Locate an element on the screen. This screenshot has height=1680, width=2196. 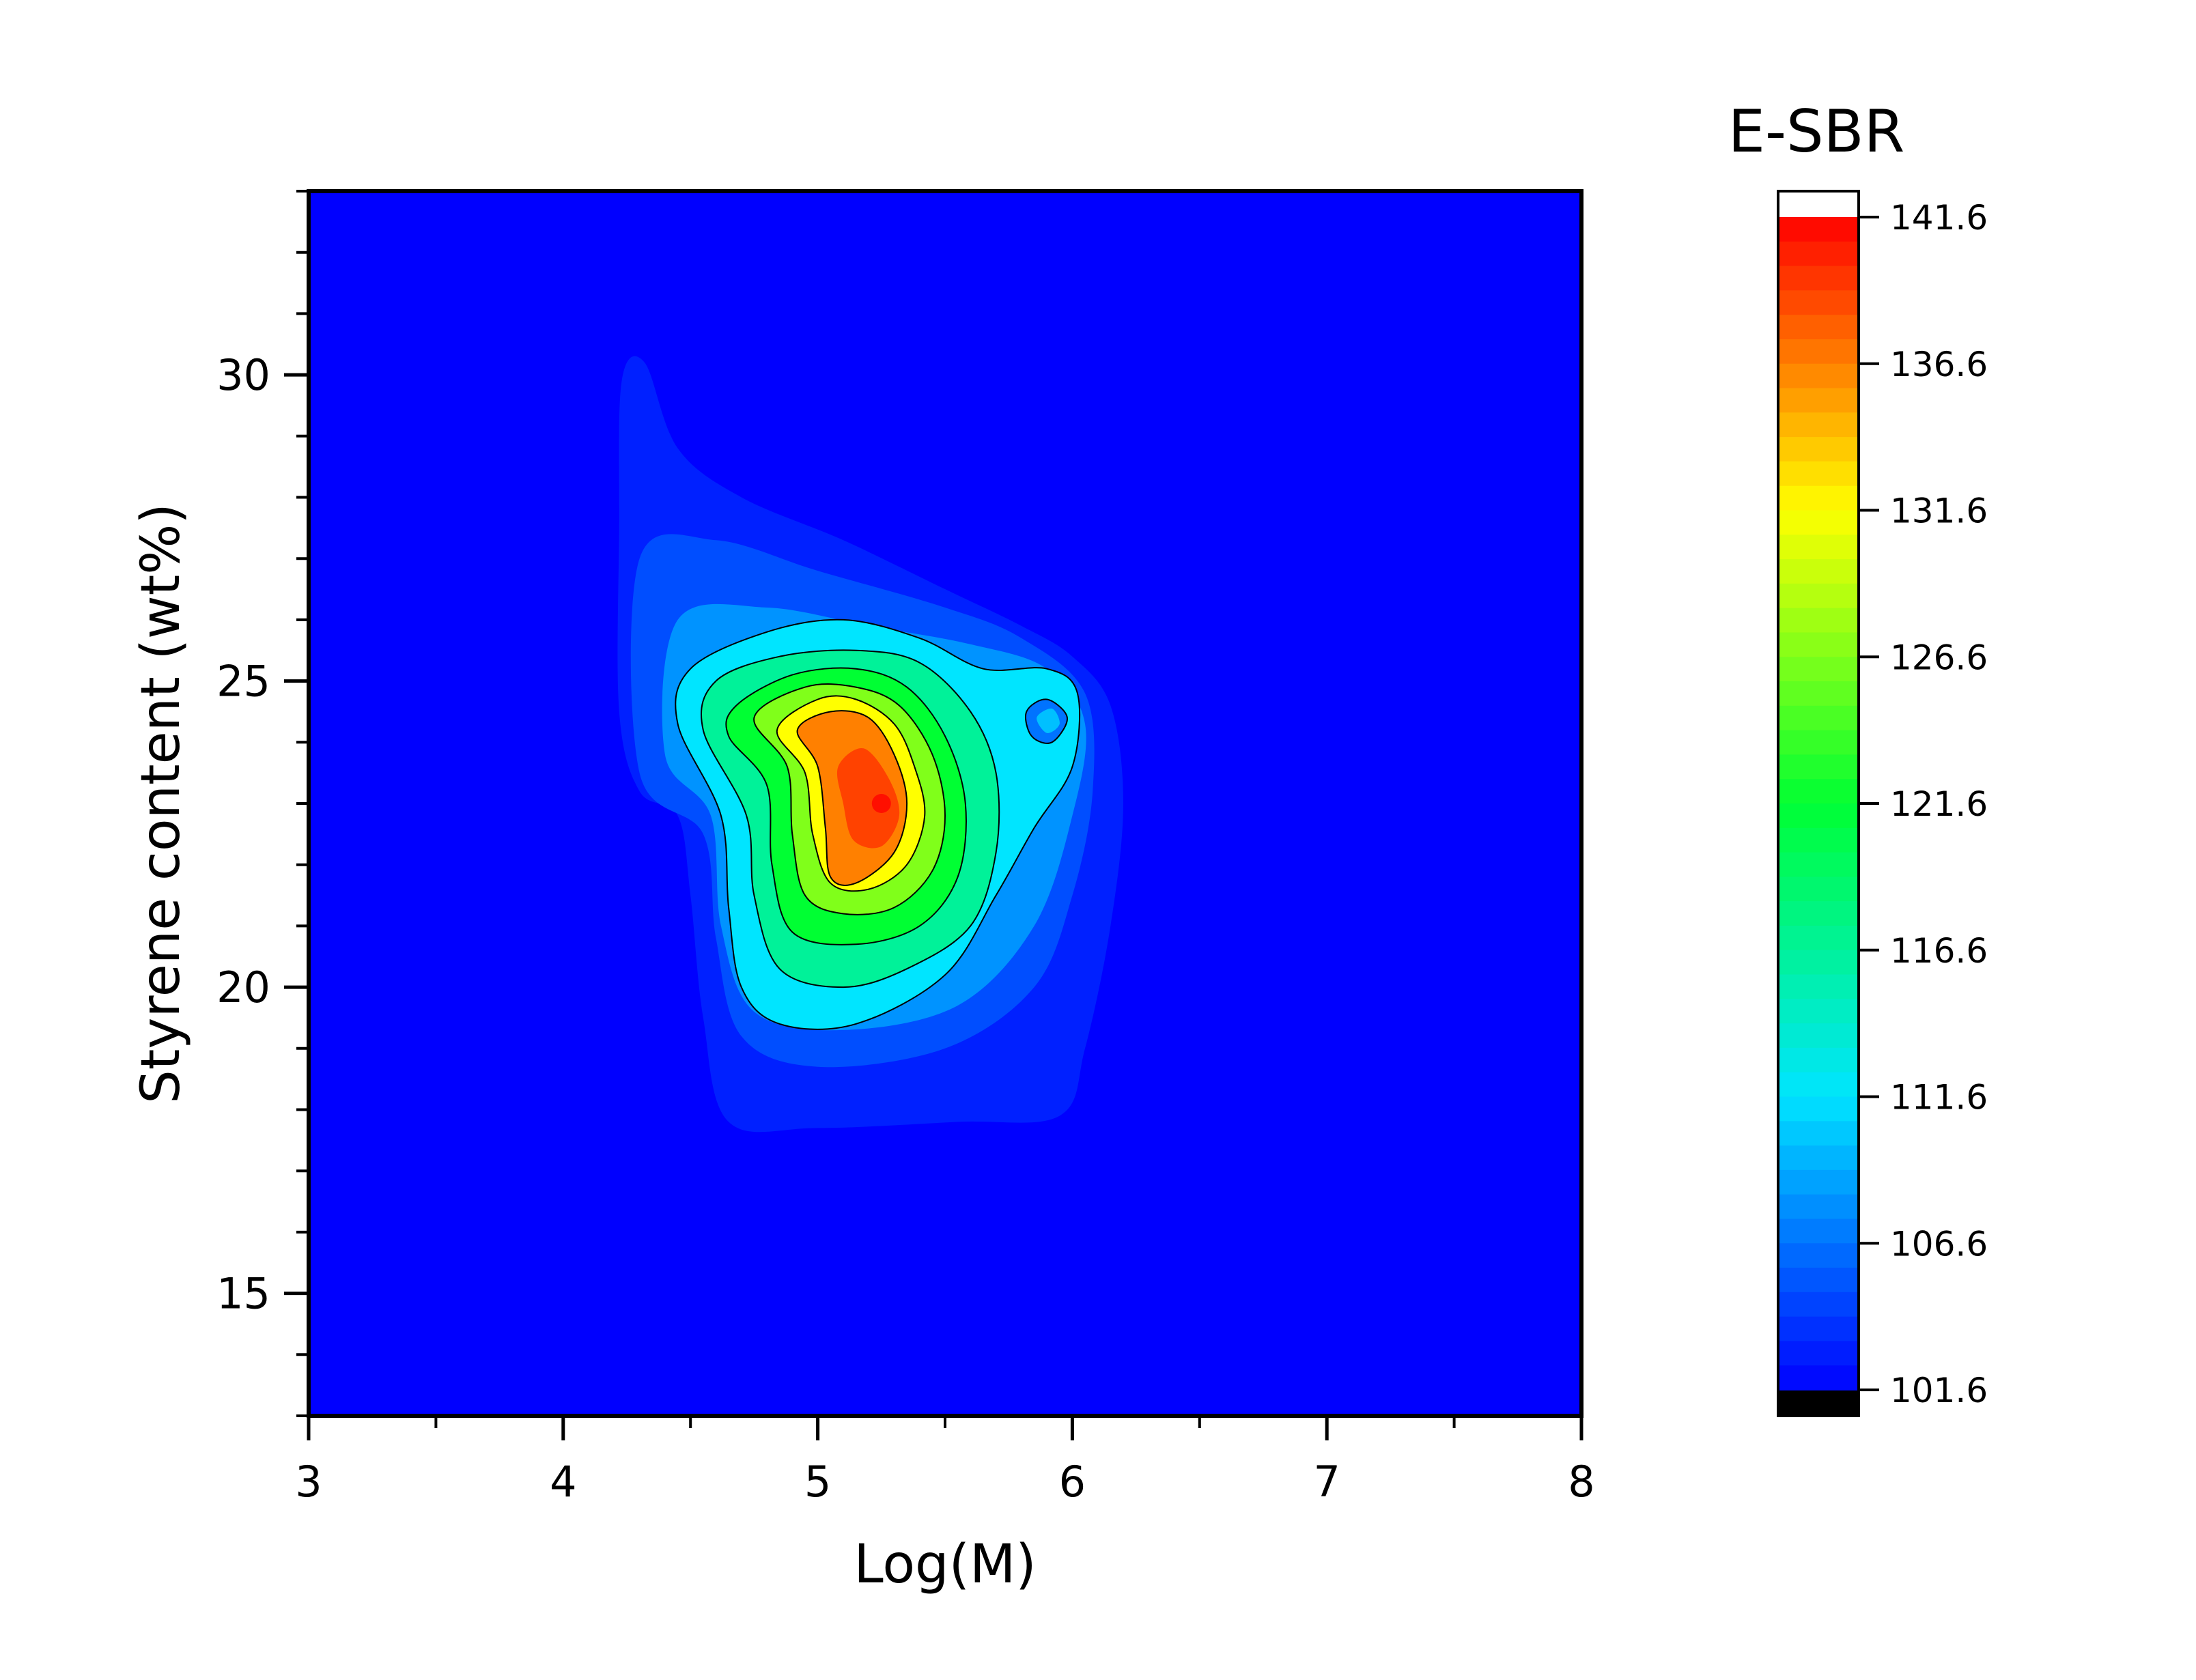
x-tick-label: 3 is located at coordinates (308, 1482).